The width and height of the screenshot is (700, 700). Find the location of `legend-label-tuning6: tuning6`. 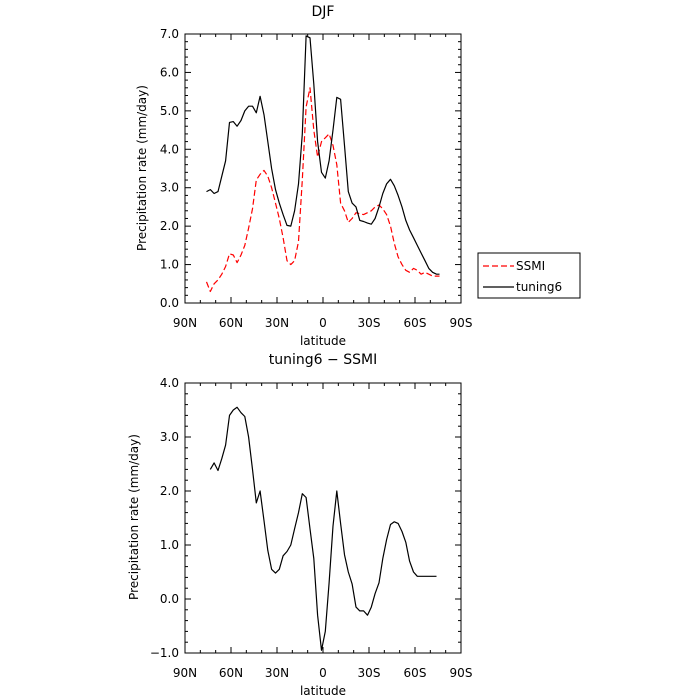

legend-label-tuning6: tuning6 is located at coordinates (539, 287).